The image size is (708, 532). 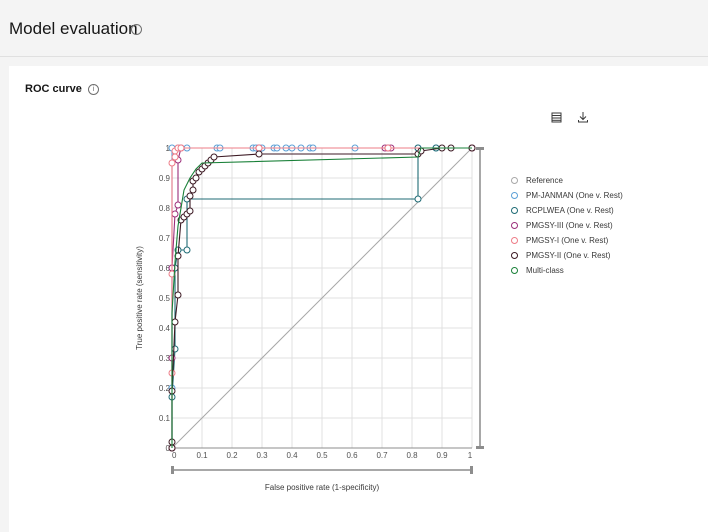 I want to click on page-title: Model evaluation, so click(x=73, y=28).